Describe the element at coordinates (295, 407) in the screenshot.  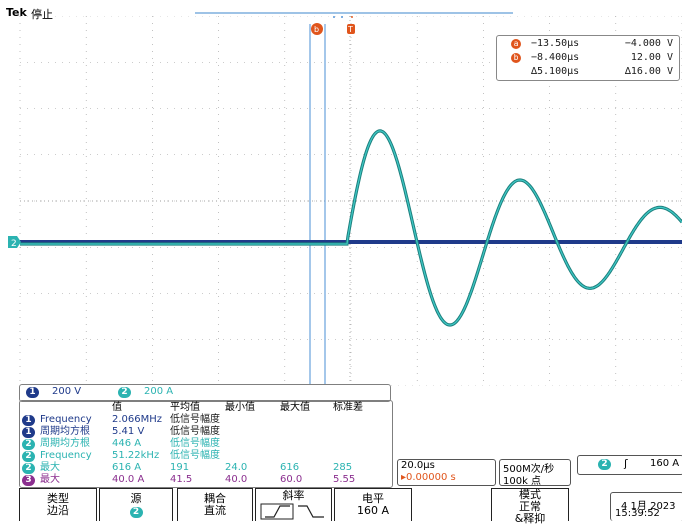
I see `header-max: 最大值` at that location.